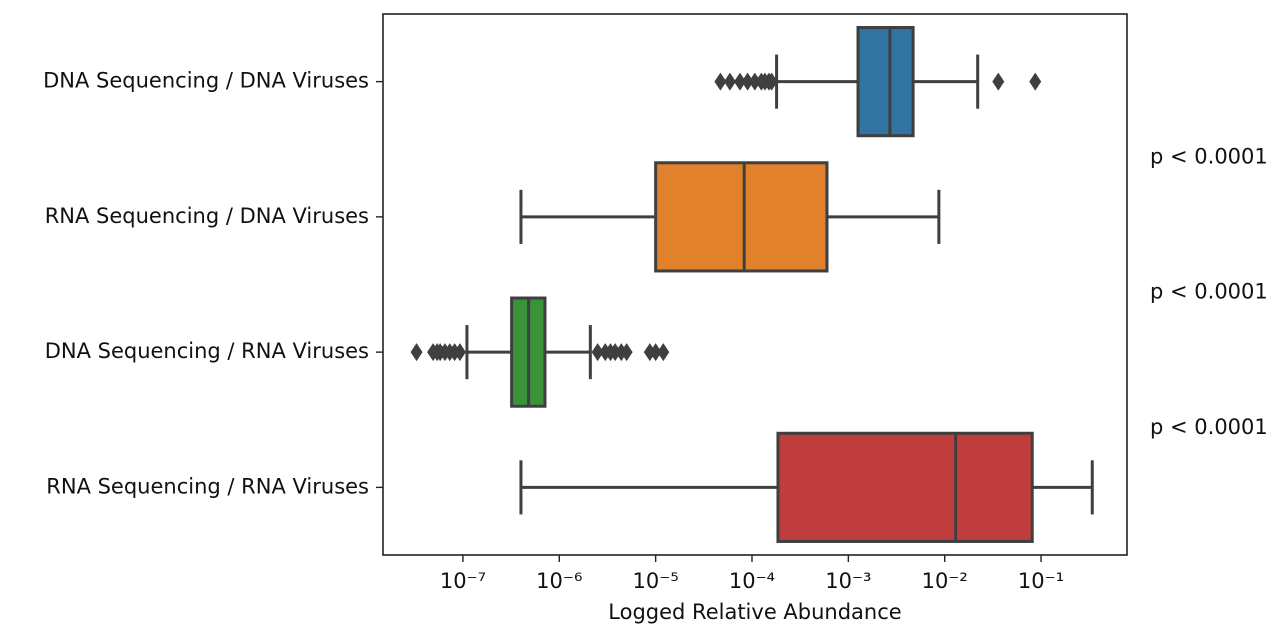 This screenshot has height=629, width=1281. I want to click on x-tick-label: 10⁻⁵, so click(656, 581).